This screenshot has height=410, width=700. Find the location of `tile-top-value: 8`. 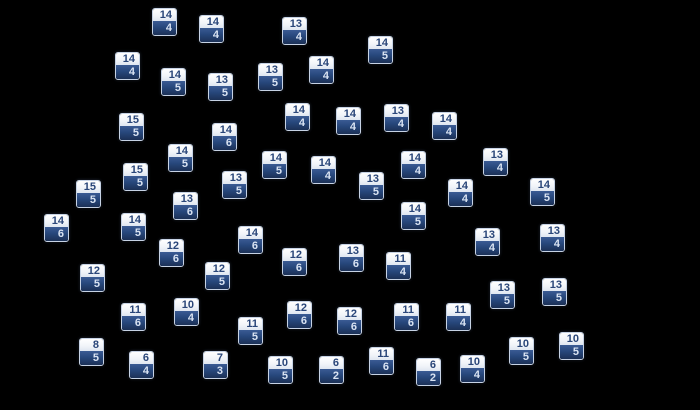

tile-top-value: 8 is located at coordinates (91, 345).